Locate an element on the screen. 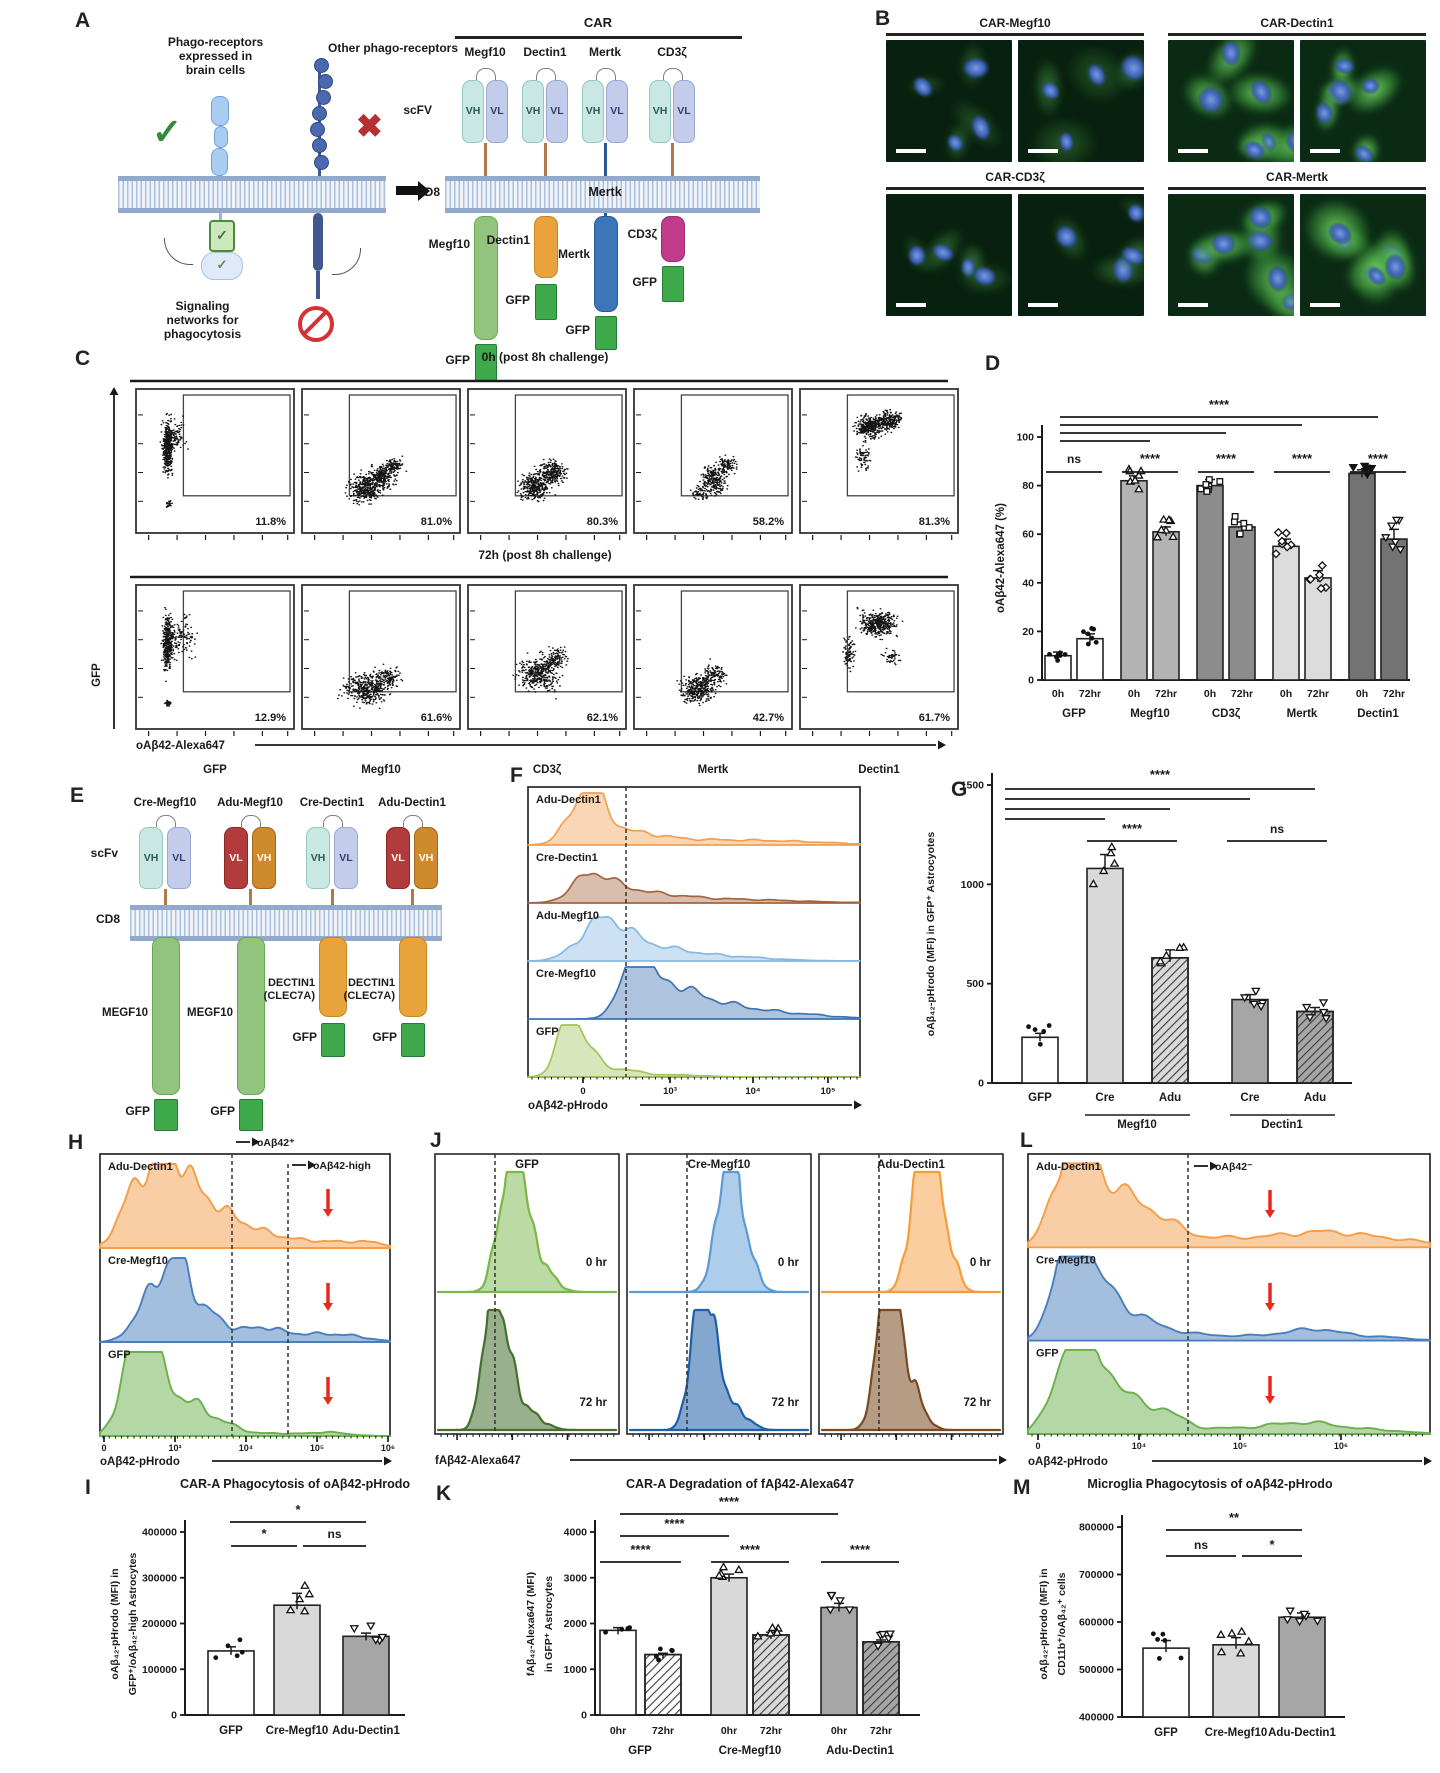 The width and height of the screenshot is (1440, 1773). bar-hatch is located at coordinates (881, 1678).